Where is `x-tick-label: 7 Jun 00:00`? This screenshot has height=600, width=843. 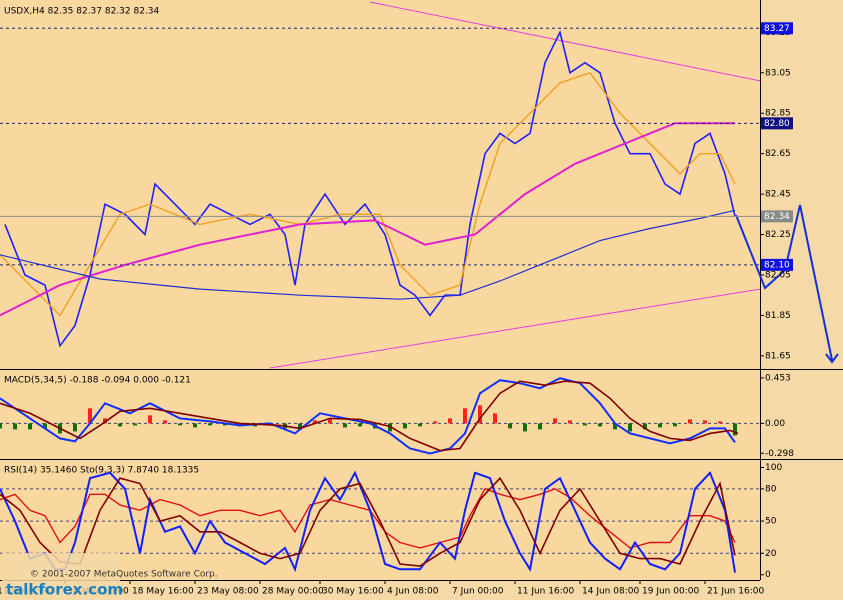 x-tick-label: 7 Jun 00:00 is located at coordinates (478, 592).